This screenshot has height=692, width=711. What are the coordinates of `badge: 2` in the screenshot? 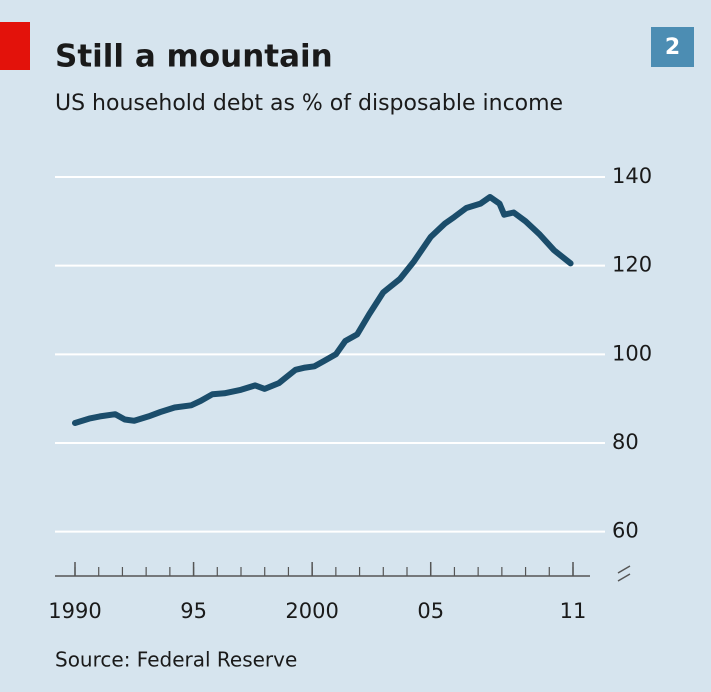 It's located at (672, 47).